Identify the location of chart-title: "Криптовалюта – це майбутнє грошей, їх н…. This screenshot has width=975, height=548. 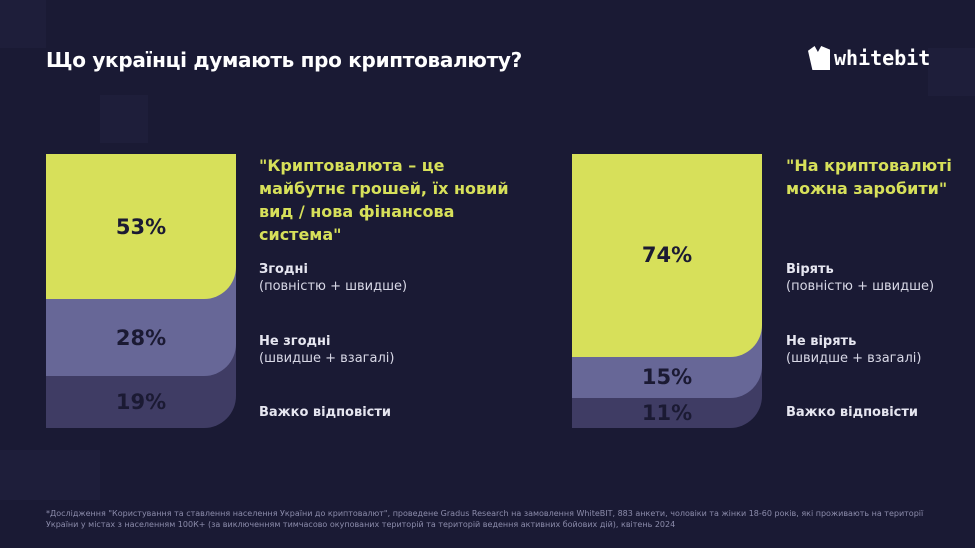
(384, 200).